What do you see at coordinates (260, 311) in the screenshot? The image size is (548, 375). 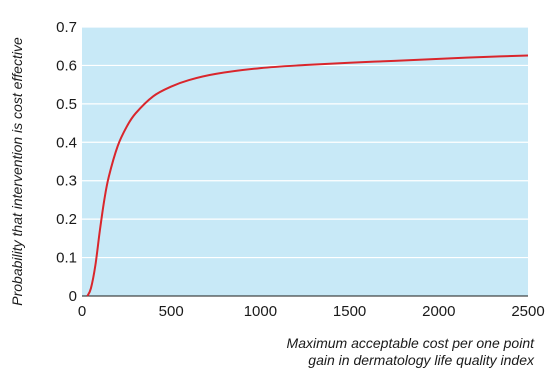 I see `x-tick-label: 1000` at bounding box center [260, 311].